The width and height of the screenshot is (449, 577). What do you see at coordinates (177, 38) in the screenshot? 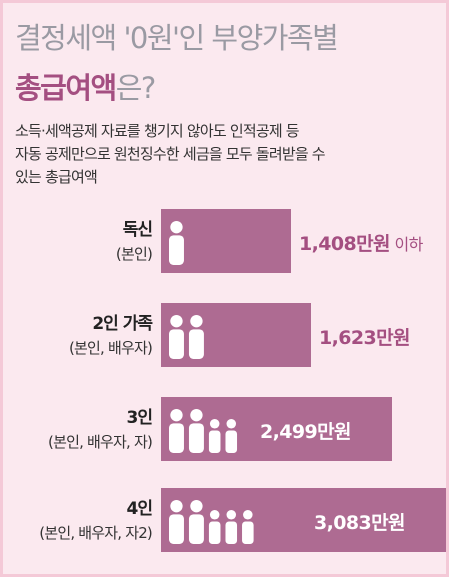
I see `title-line1: 결정세액 '0원'인 부양가족별` at bounding box center [177, 38].